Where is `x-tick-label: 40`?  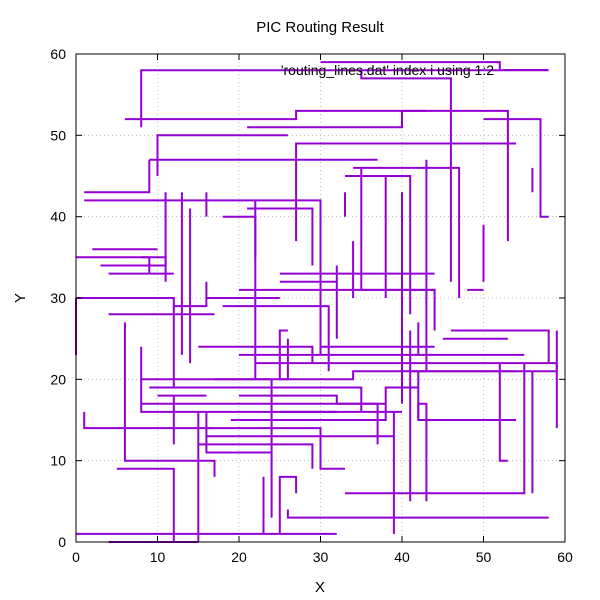 x-tick-label: 40 is located at coordinates (402, 557).